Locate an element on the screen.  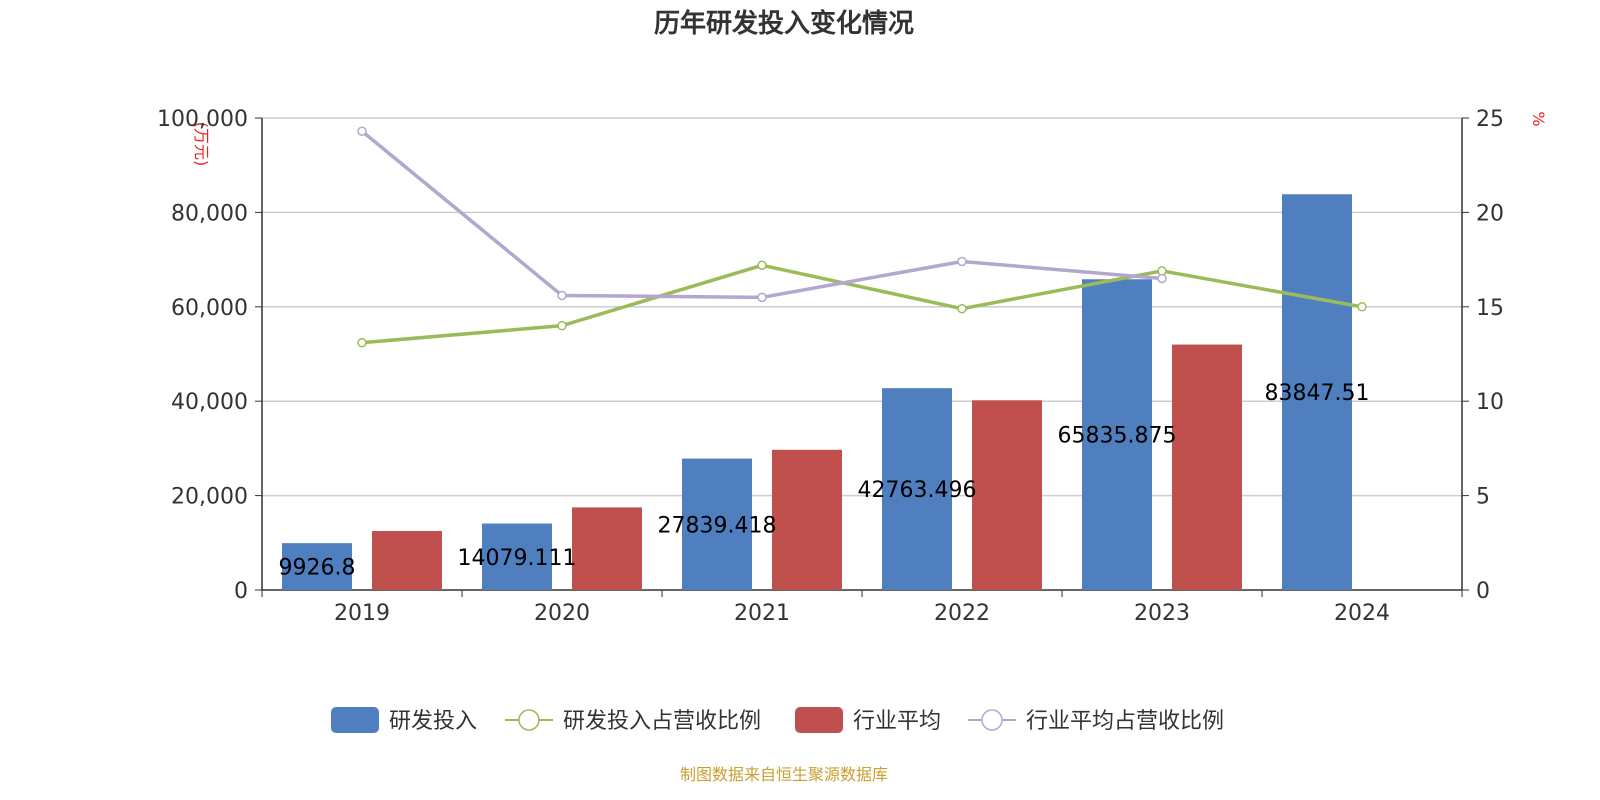
bar-data-label: 65835.875 is located at coordinates (1117, 436).